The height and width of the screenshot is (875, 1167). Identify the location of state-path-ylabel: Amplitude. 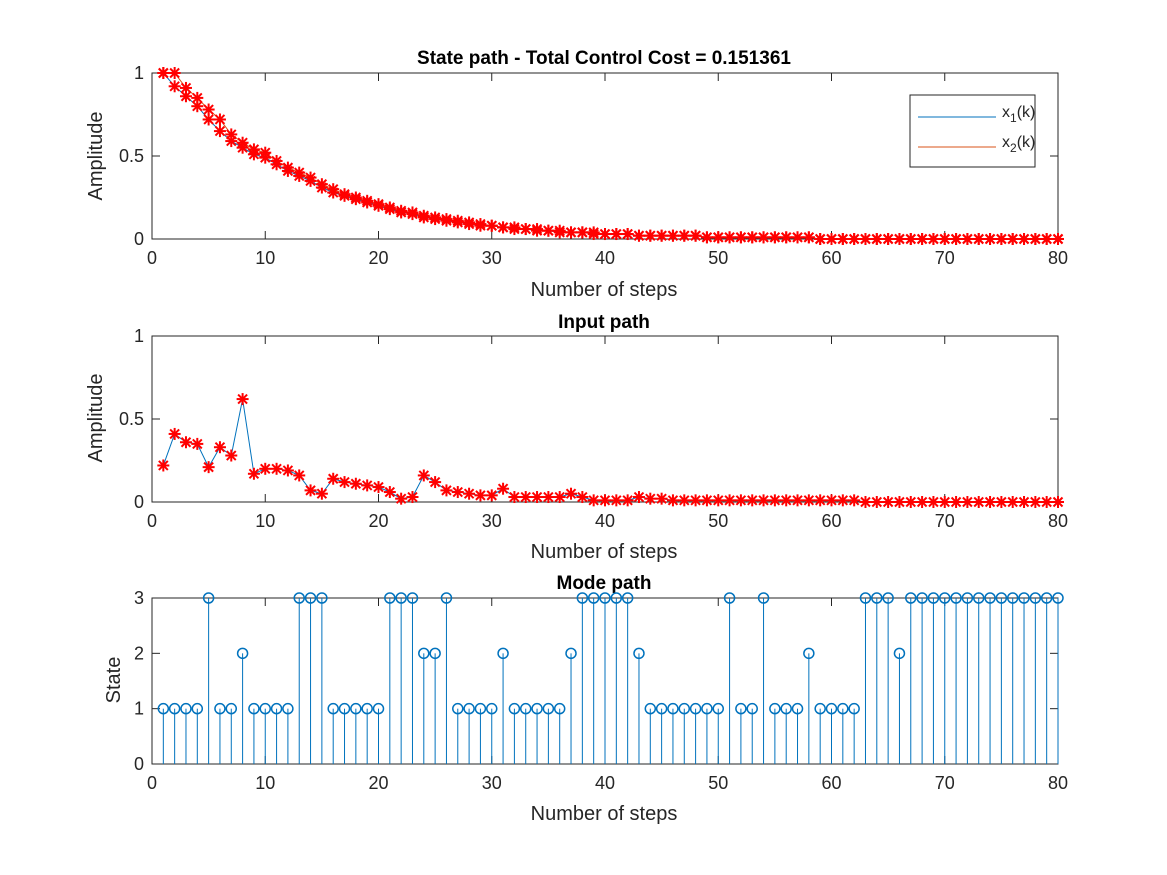
(96, 156).